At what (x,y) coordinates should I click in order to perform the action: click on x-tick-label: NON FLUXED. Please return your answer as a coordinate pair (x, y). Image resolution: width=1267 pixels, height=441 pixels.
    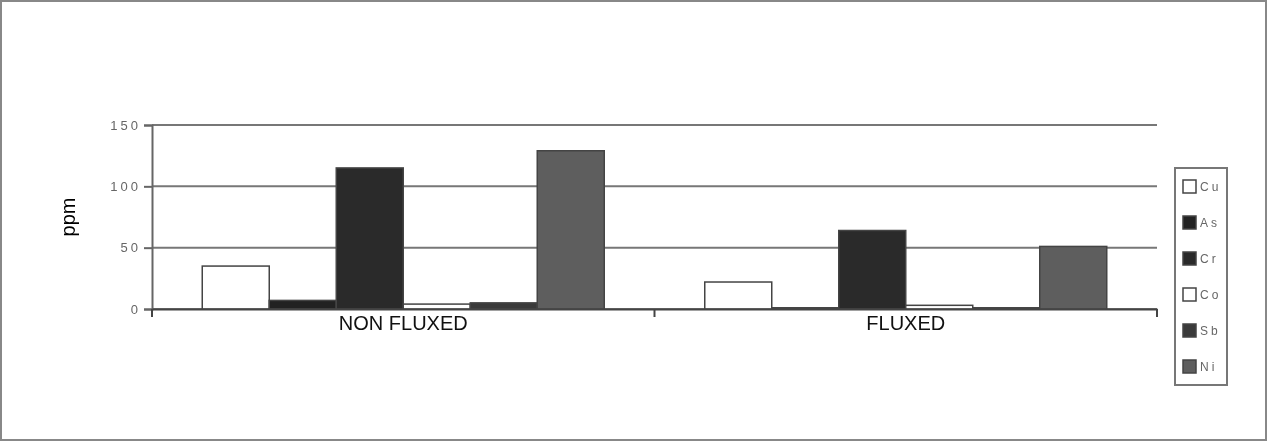
    Looking at the image, I should click on (403, 323).